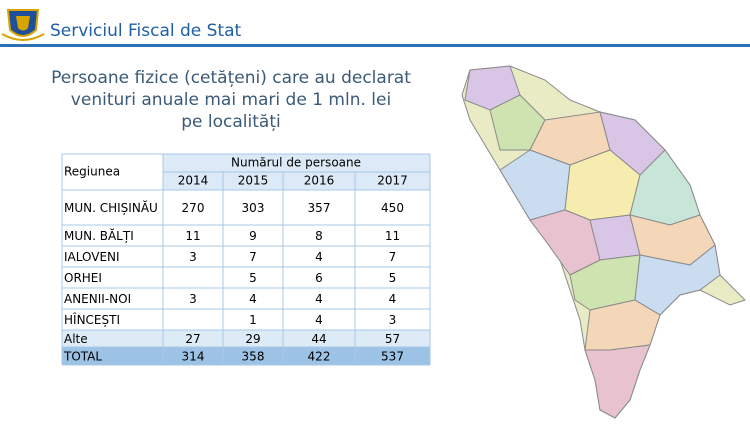  Describe the element at coordinates (253, 208) in the screenshot. I see `cell-value: 303` at that location.